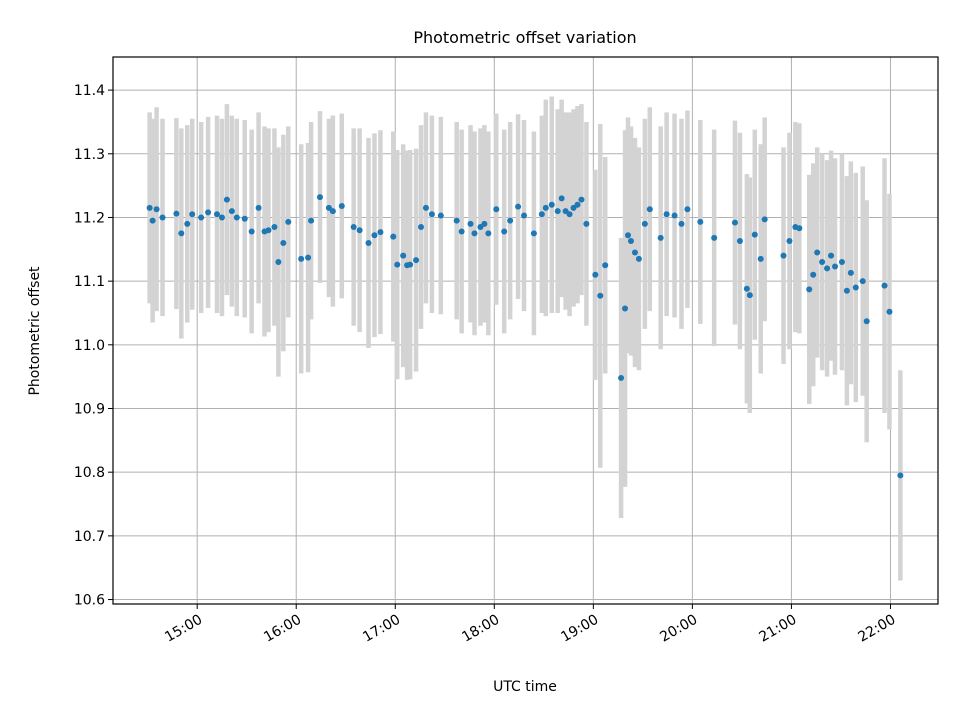 The height and width of the screenshot is (724, 960). What do you see at coordinates (524, 37) in the screenshot?
I see `chart-title: Photometric offset variation` at bounding box center [524, 37].